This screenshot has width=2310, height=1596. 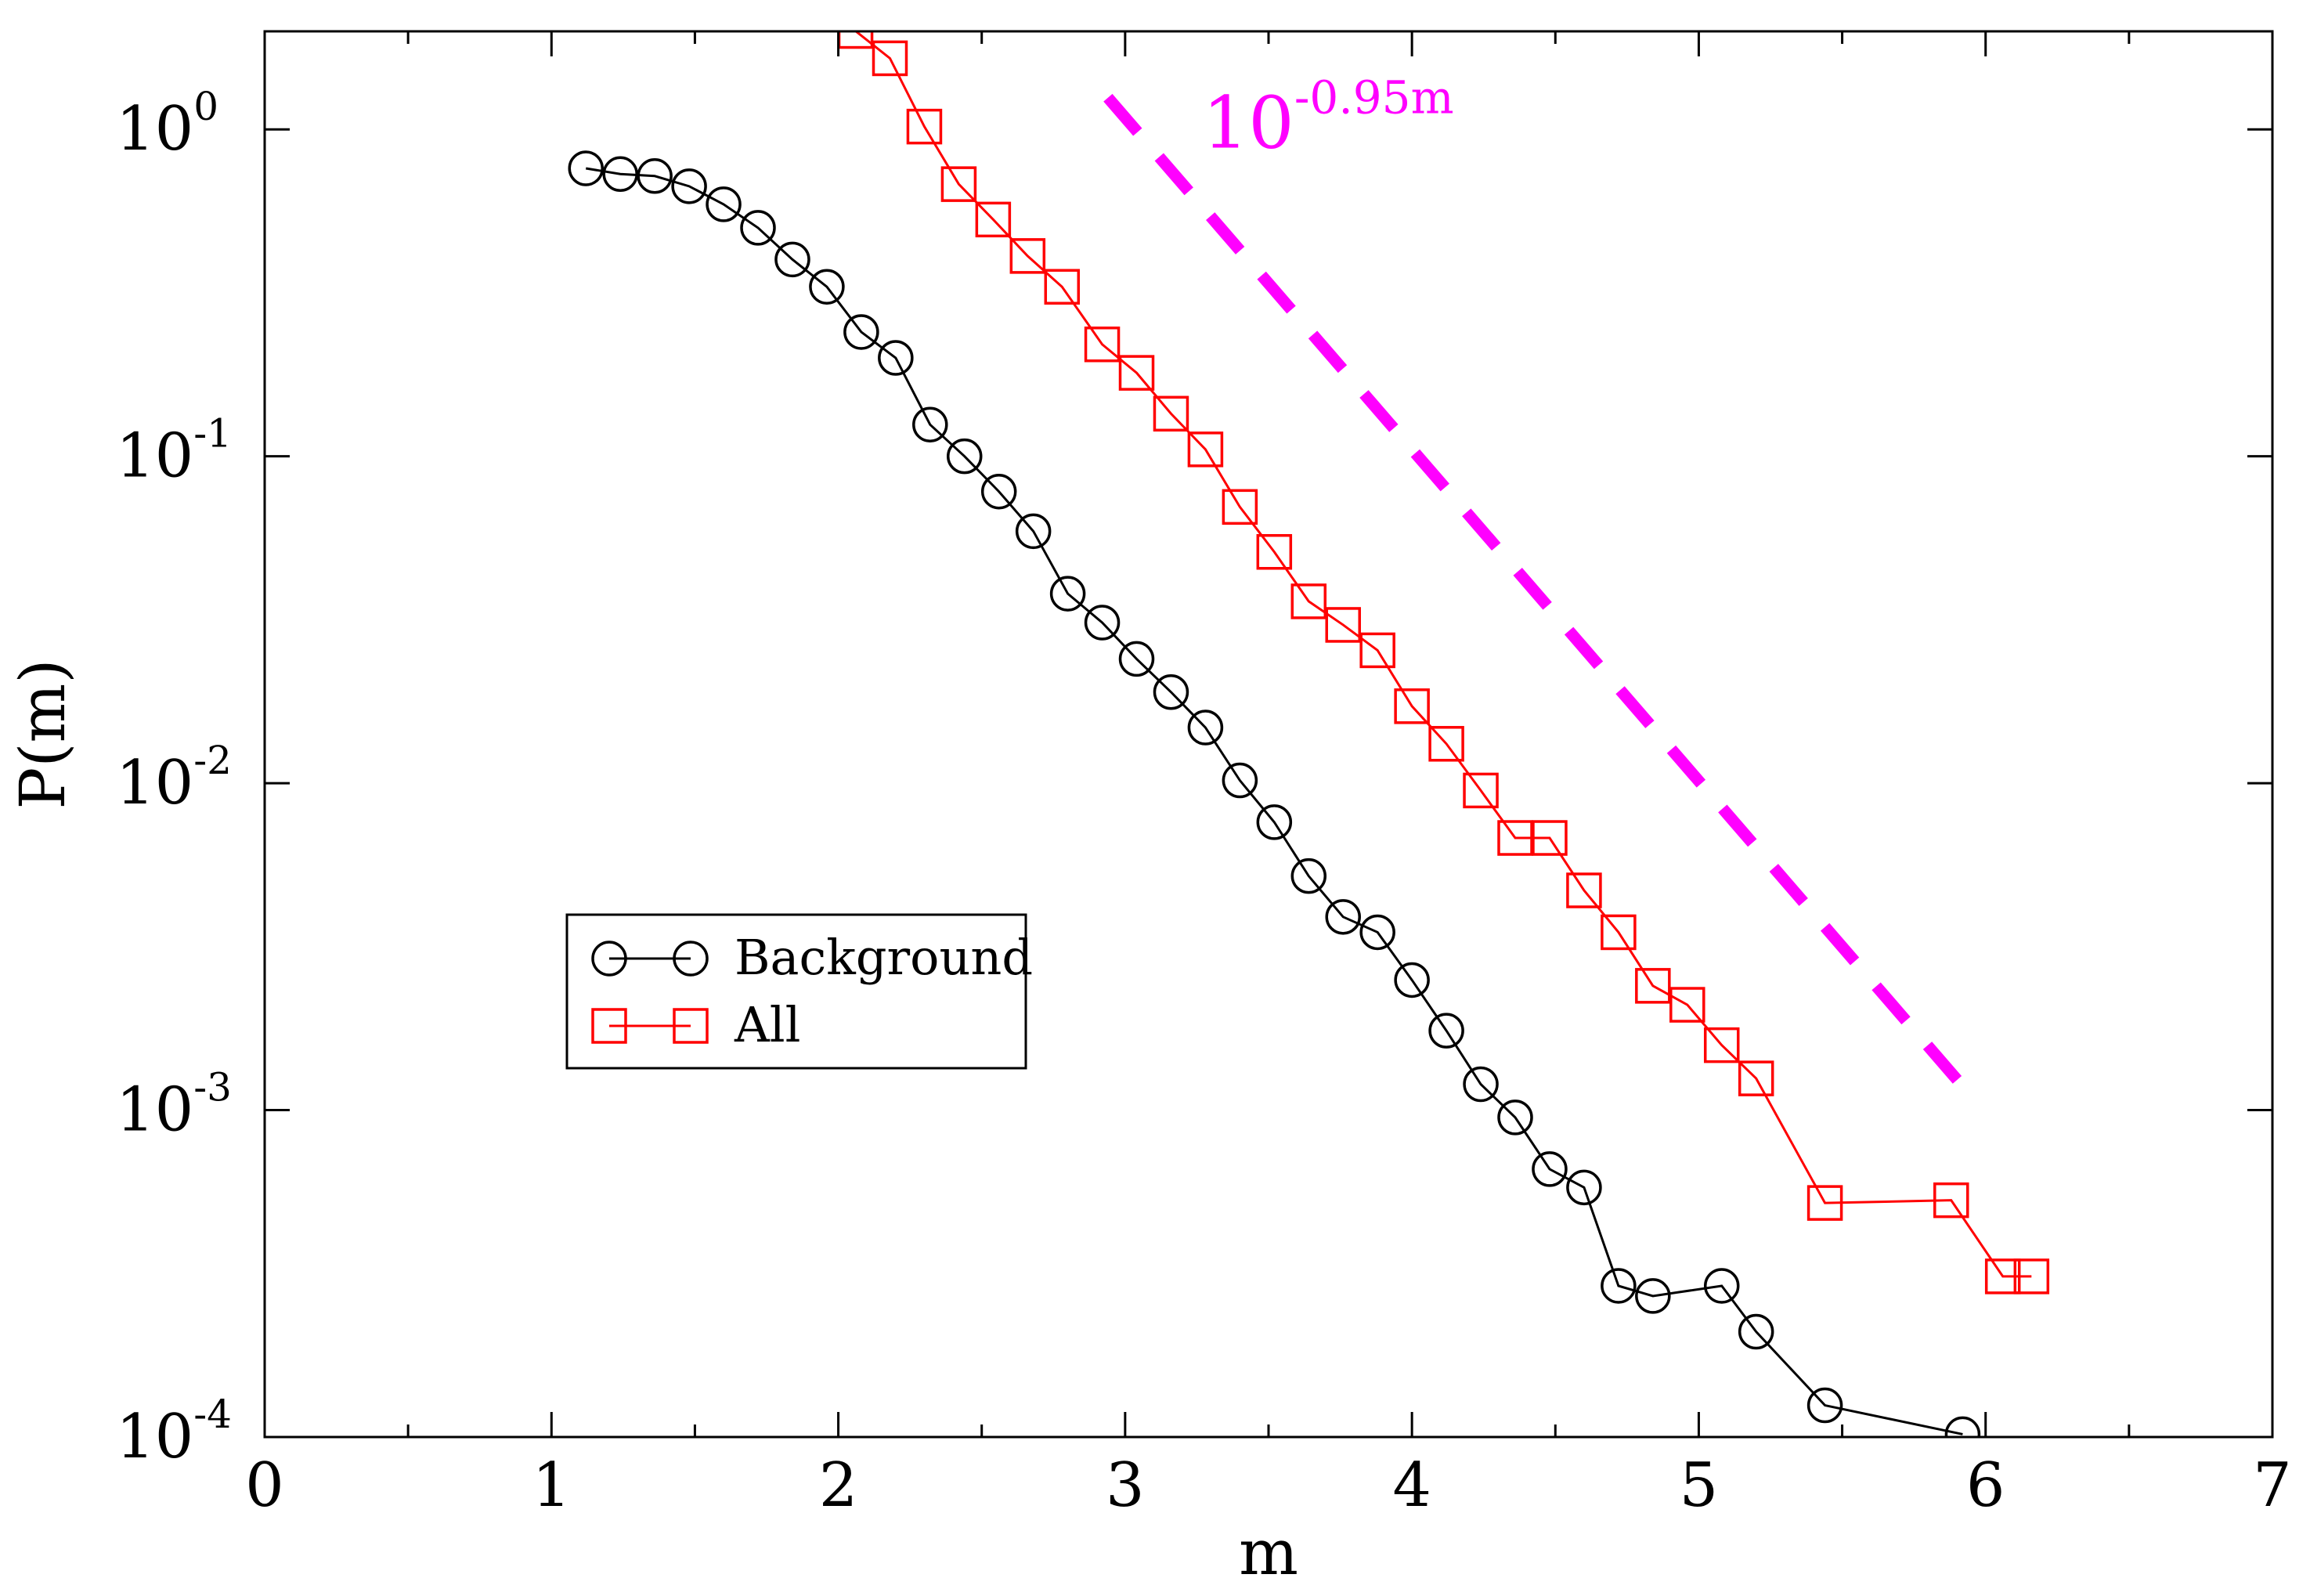 What do you see at coordinates (212, 434) in the screenshot?
I see `y-tick-exponent: -1` at bounding box center [212, 434].